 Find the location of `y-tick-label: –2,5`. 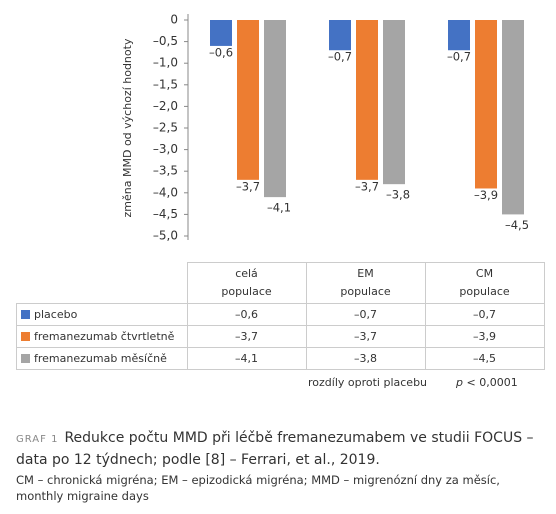

y-tick-label: –2,5 is located at coordinates (165, 128).